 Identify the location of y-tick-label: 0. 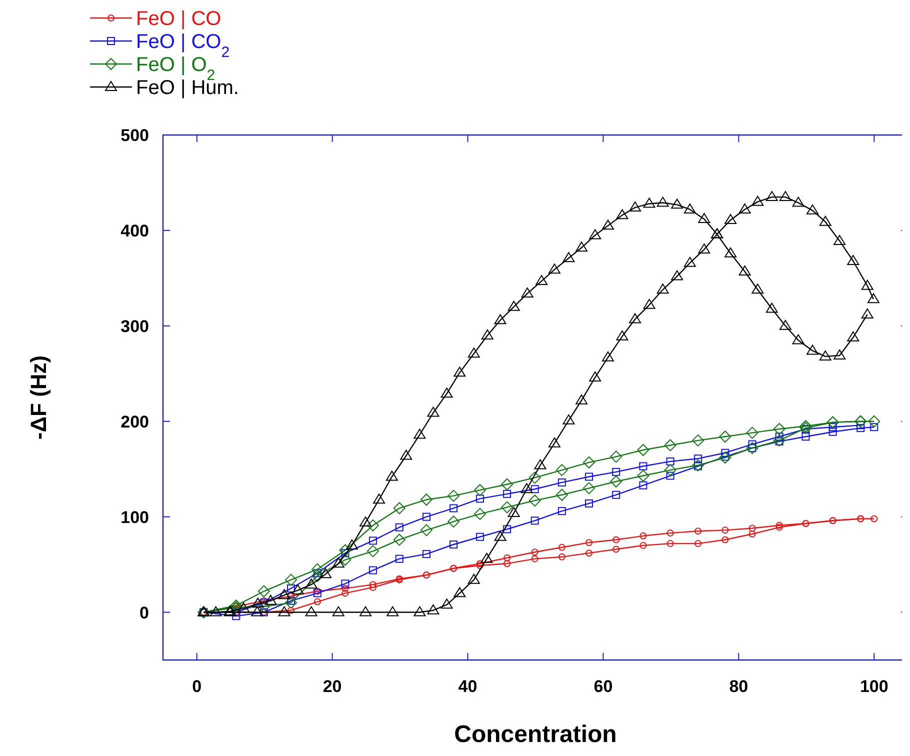
(144, 612).